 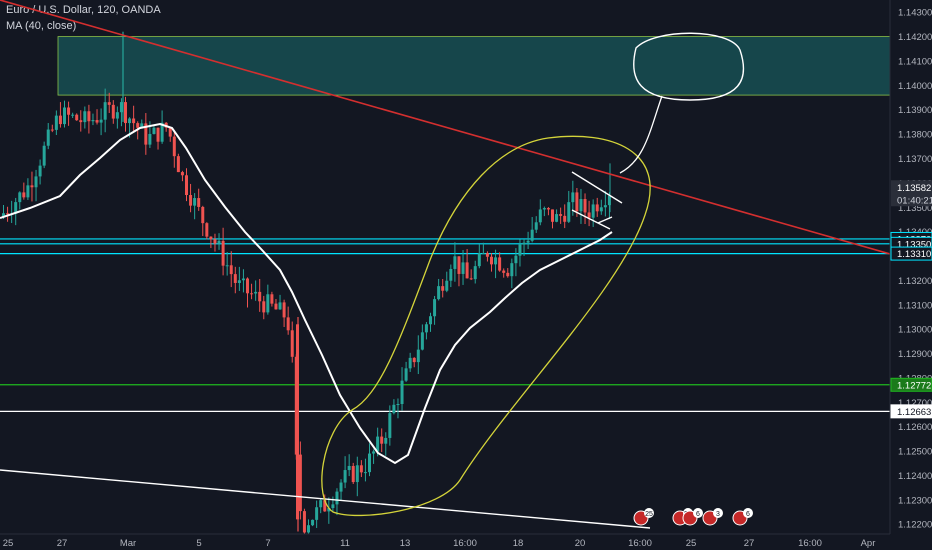 I want to click on y-tick-label: 1.12600, so click(x=915, y=427).